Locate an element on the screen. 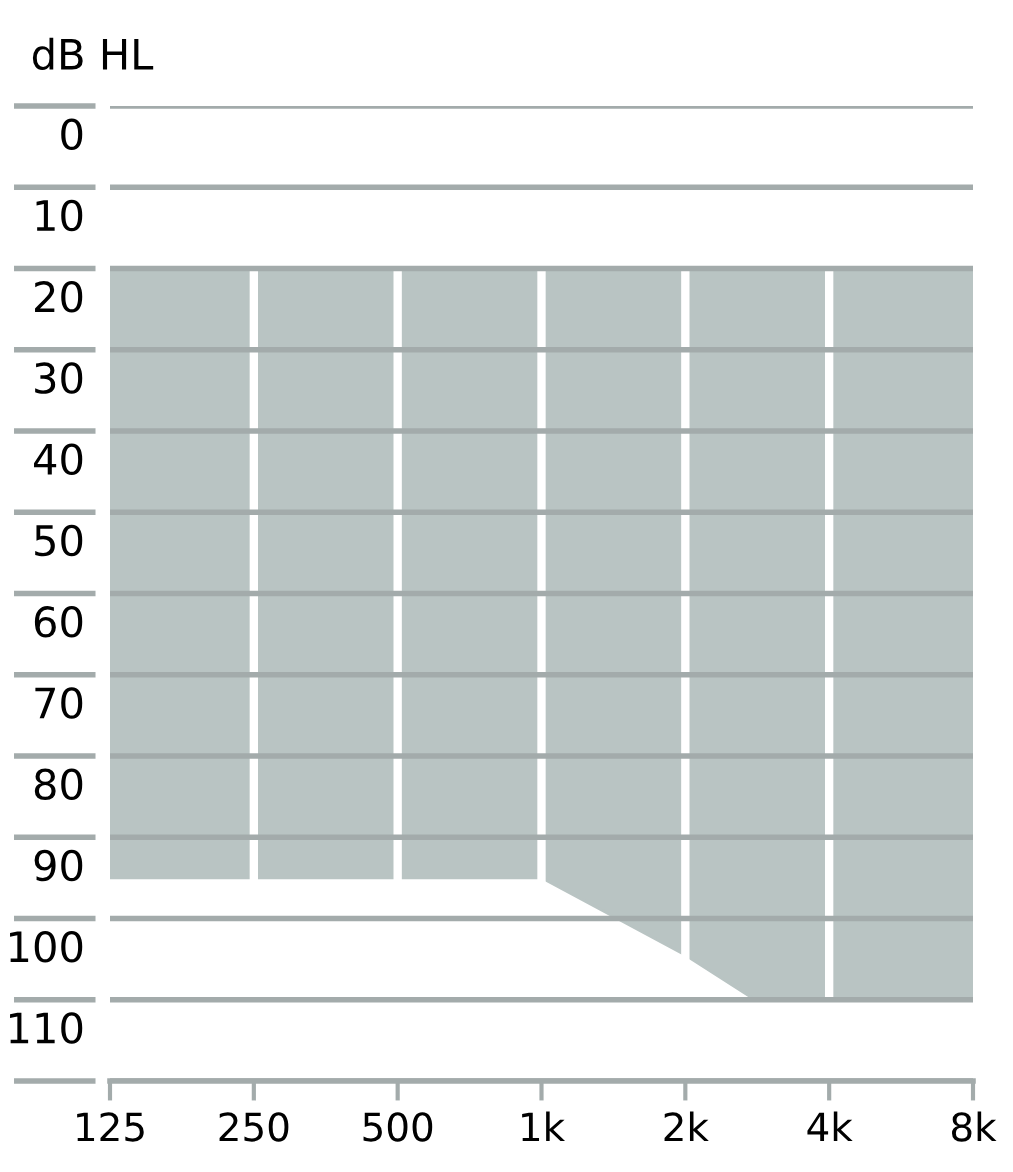 This screenshot has width=1013, height=1172. y-axis-title: dB HL is located at coordinates (93, 54).